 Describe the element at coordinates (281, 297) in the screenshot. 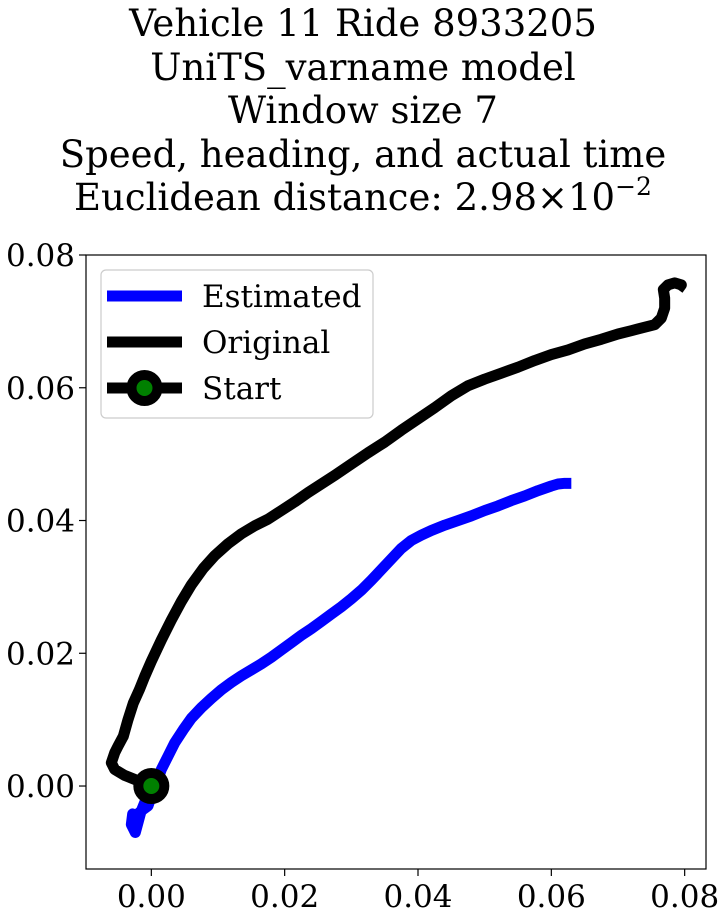

I see `legend-estimated-label: Estimated` at that location.